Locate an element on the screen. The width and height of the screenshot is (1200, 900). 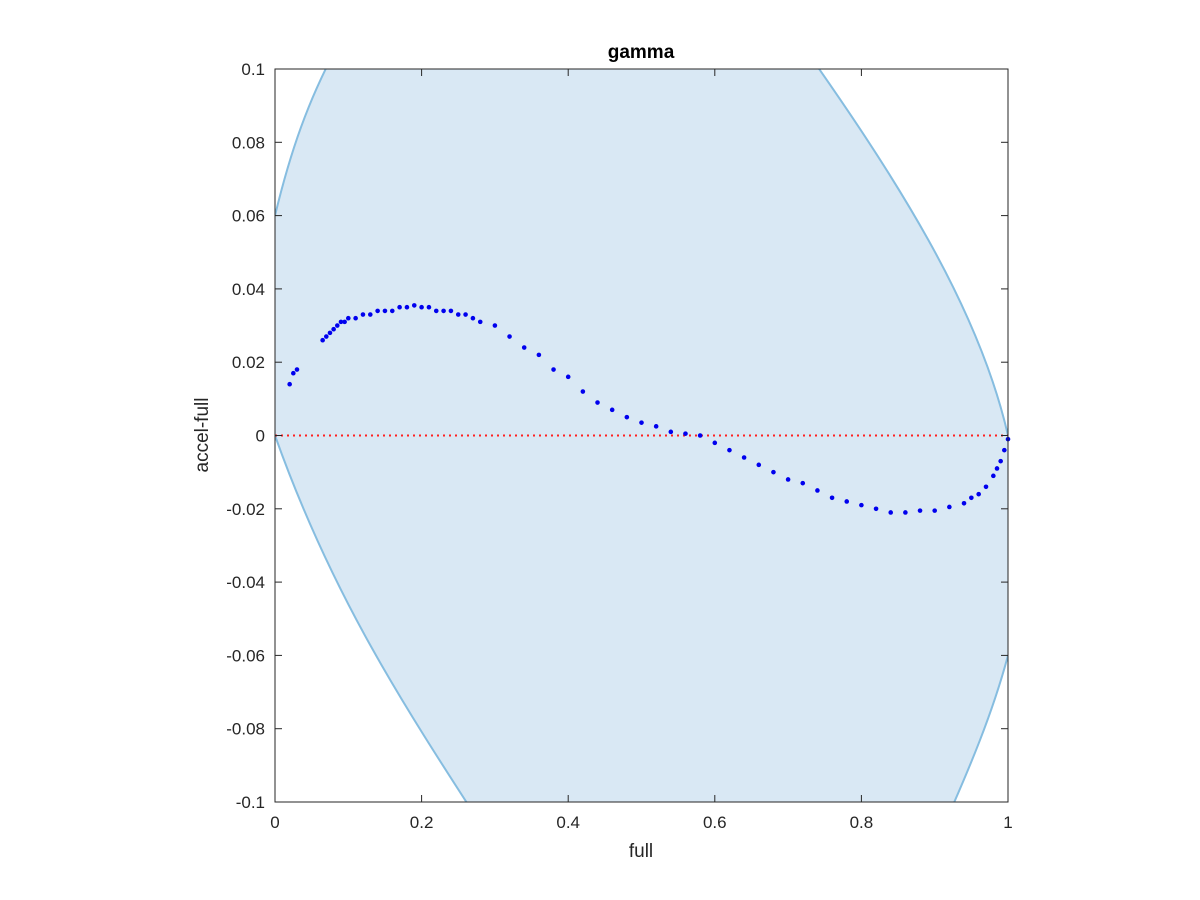
y-tick-label: -0.02 is located at coordinates (245, 509).